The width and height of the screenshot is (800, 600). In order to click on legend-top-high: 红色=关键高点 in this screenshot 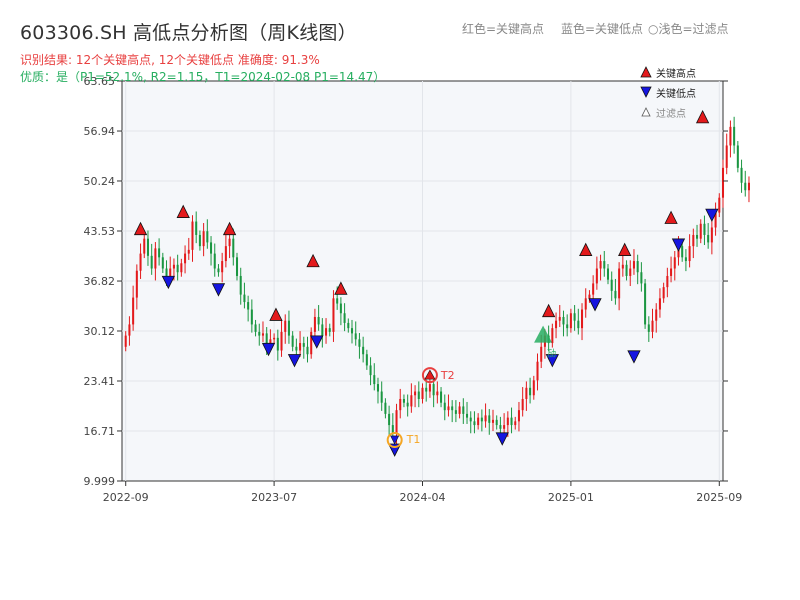, I will do `click(503, 29)`.